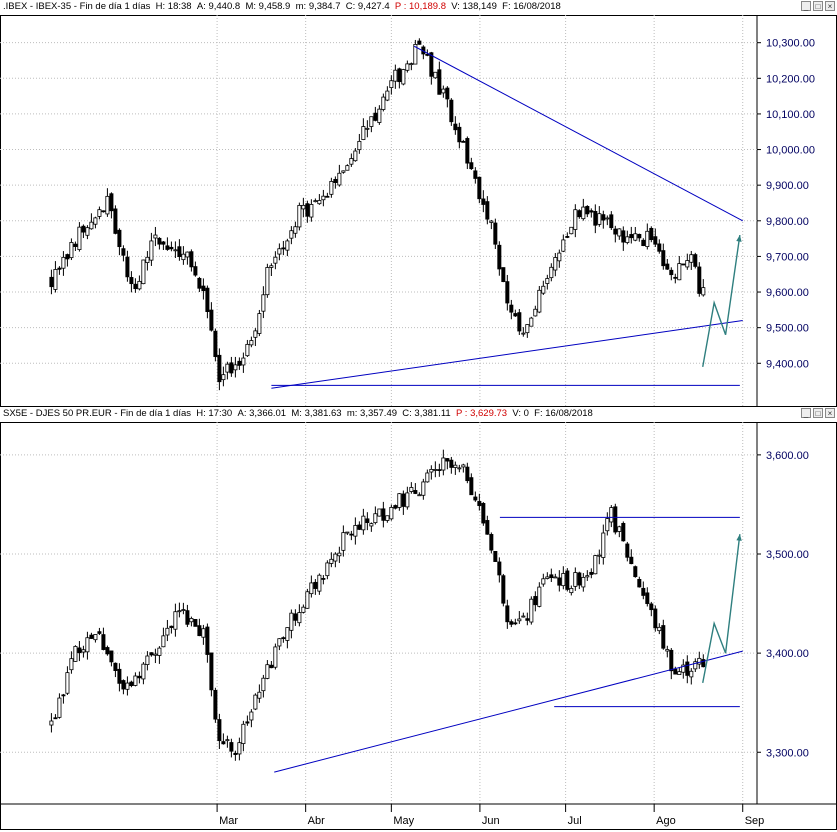  Describe the element at coordinates (426, 413) in the screenshot. I see `chart2-c: C: 3,381.11` at that location.